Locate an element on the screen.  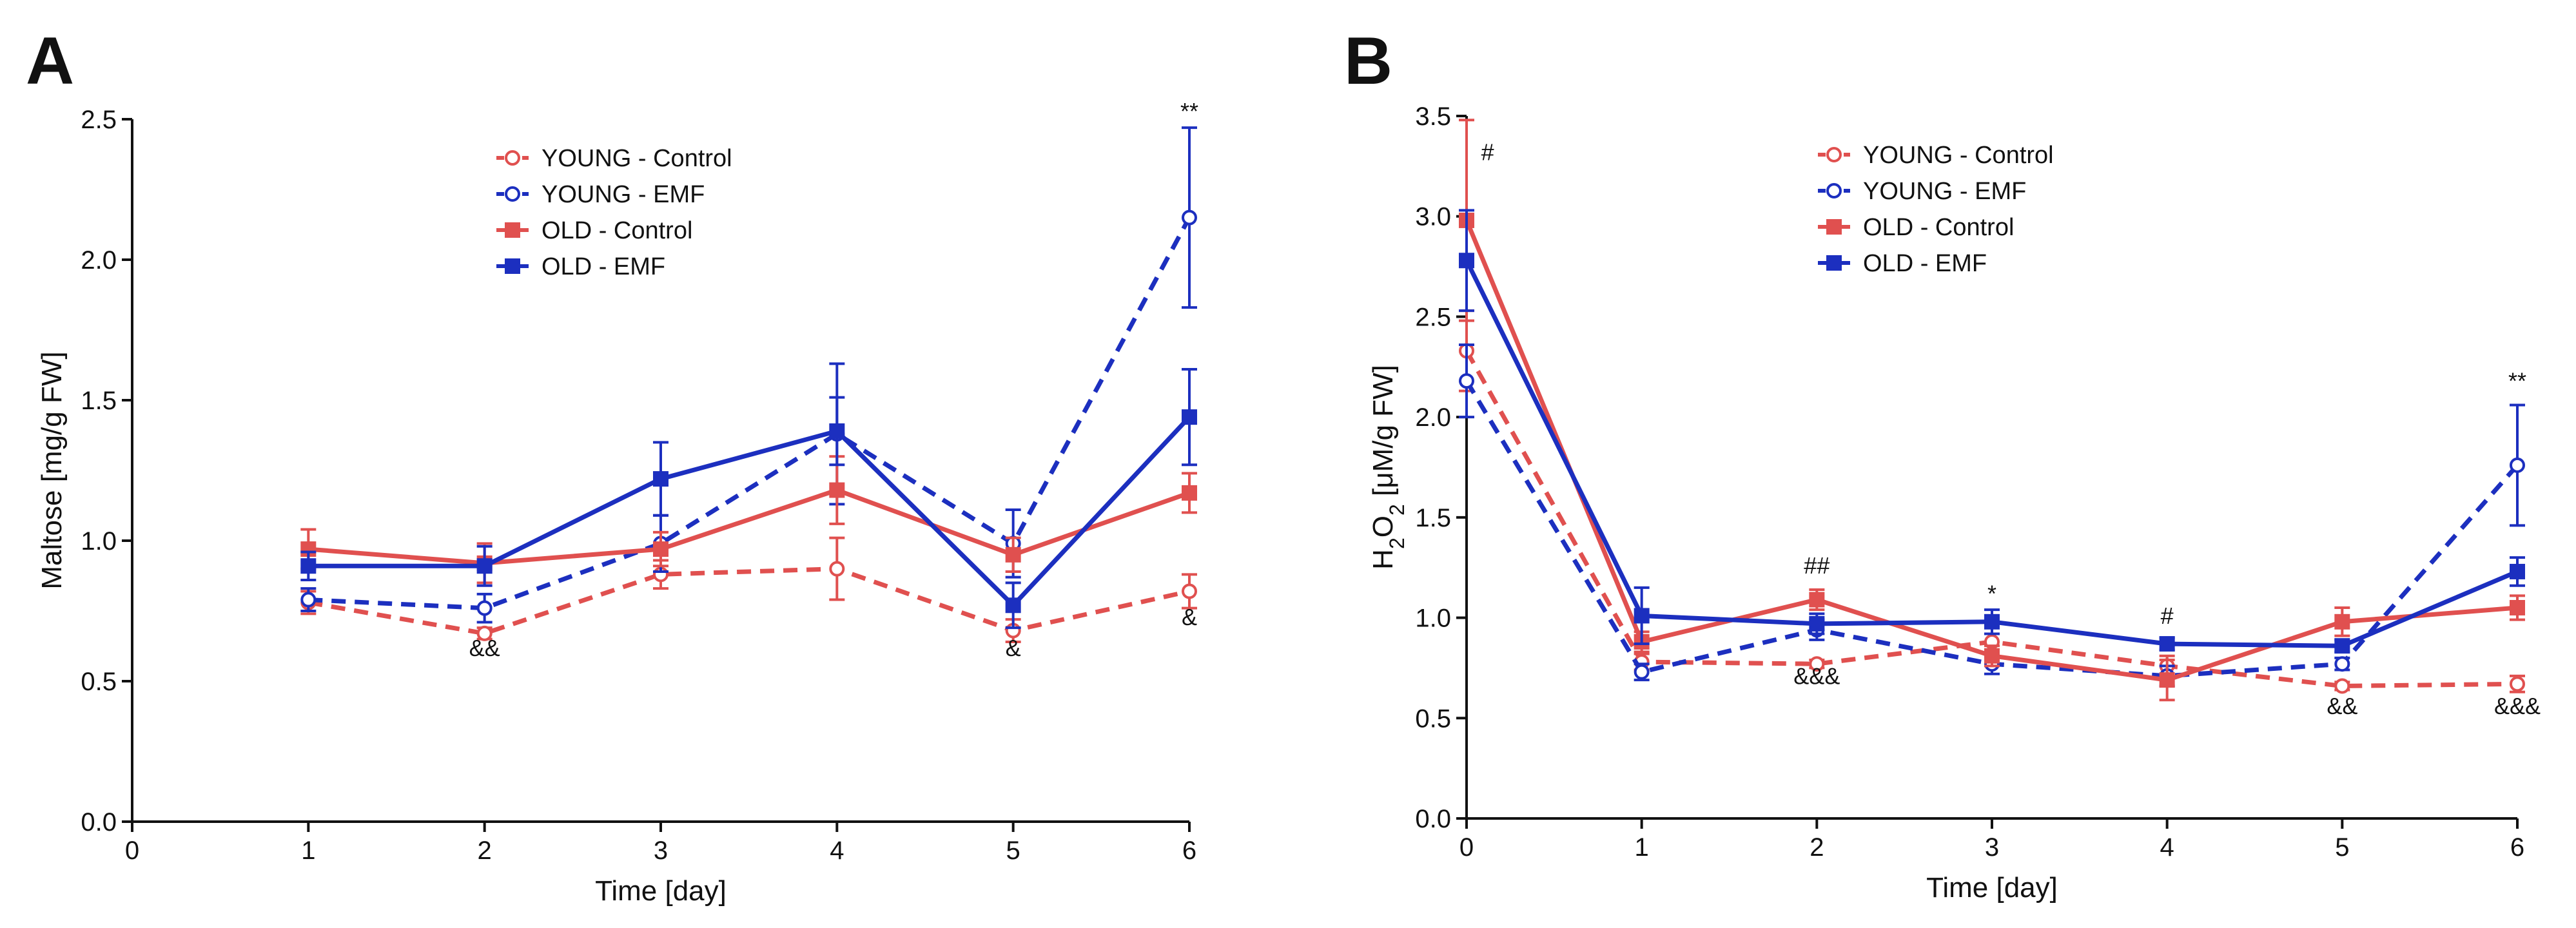
y-axis-title-part: [μM/g FW] is located at coordinates (1383, 435).